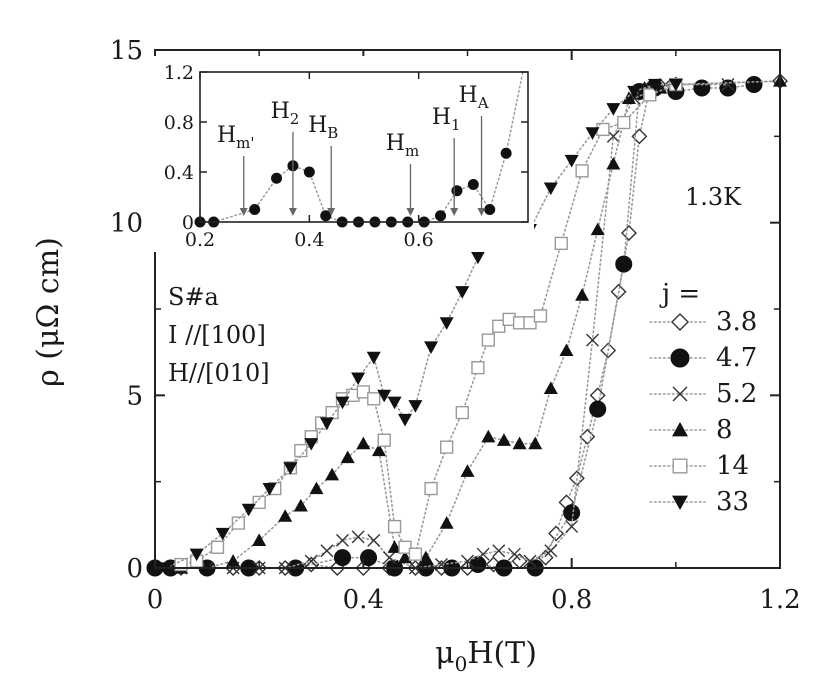 This screenshot has width=830, height=675. I want to click on y-axis-label: ρ (μΩ cm), so click(48, 312).